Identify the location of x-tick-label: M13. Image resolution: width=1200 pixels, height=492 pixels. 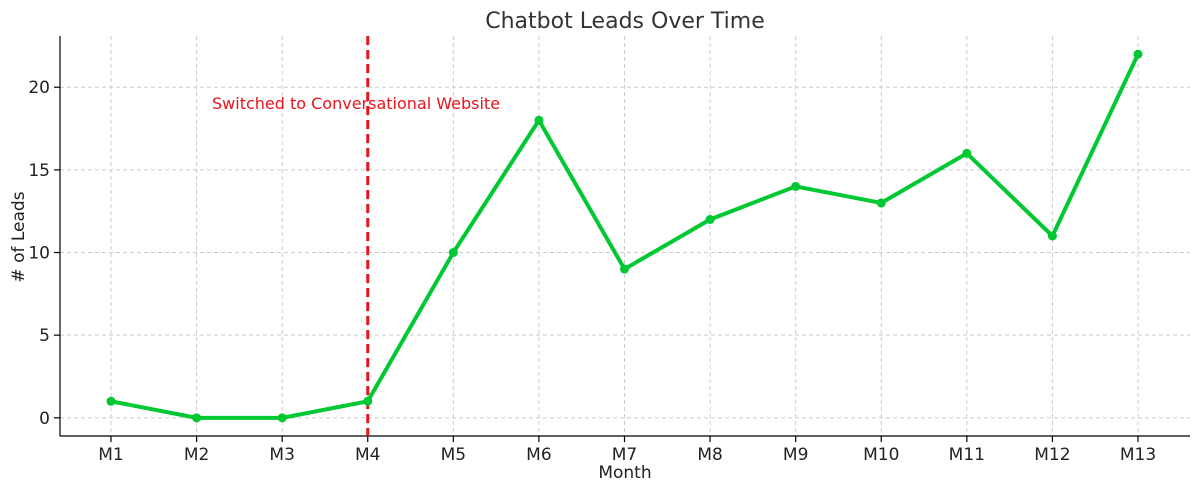
(1138, 455).